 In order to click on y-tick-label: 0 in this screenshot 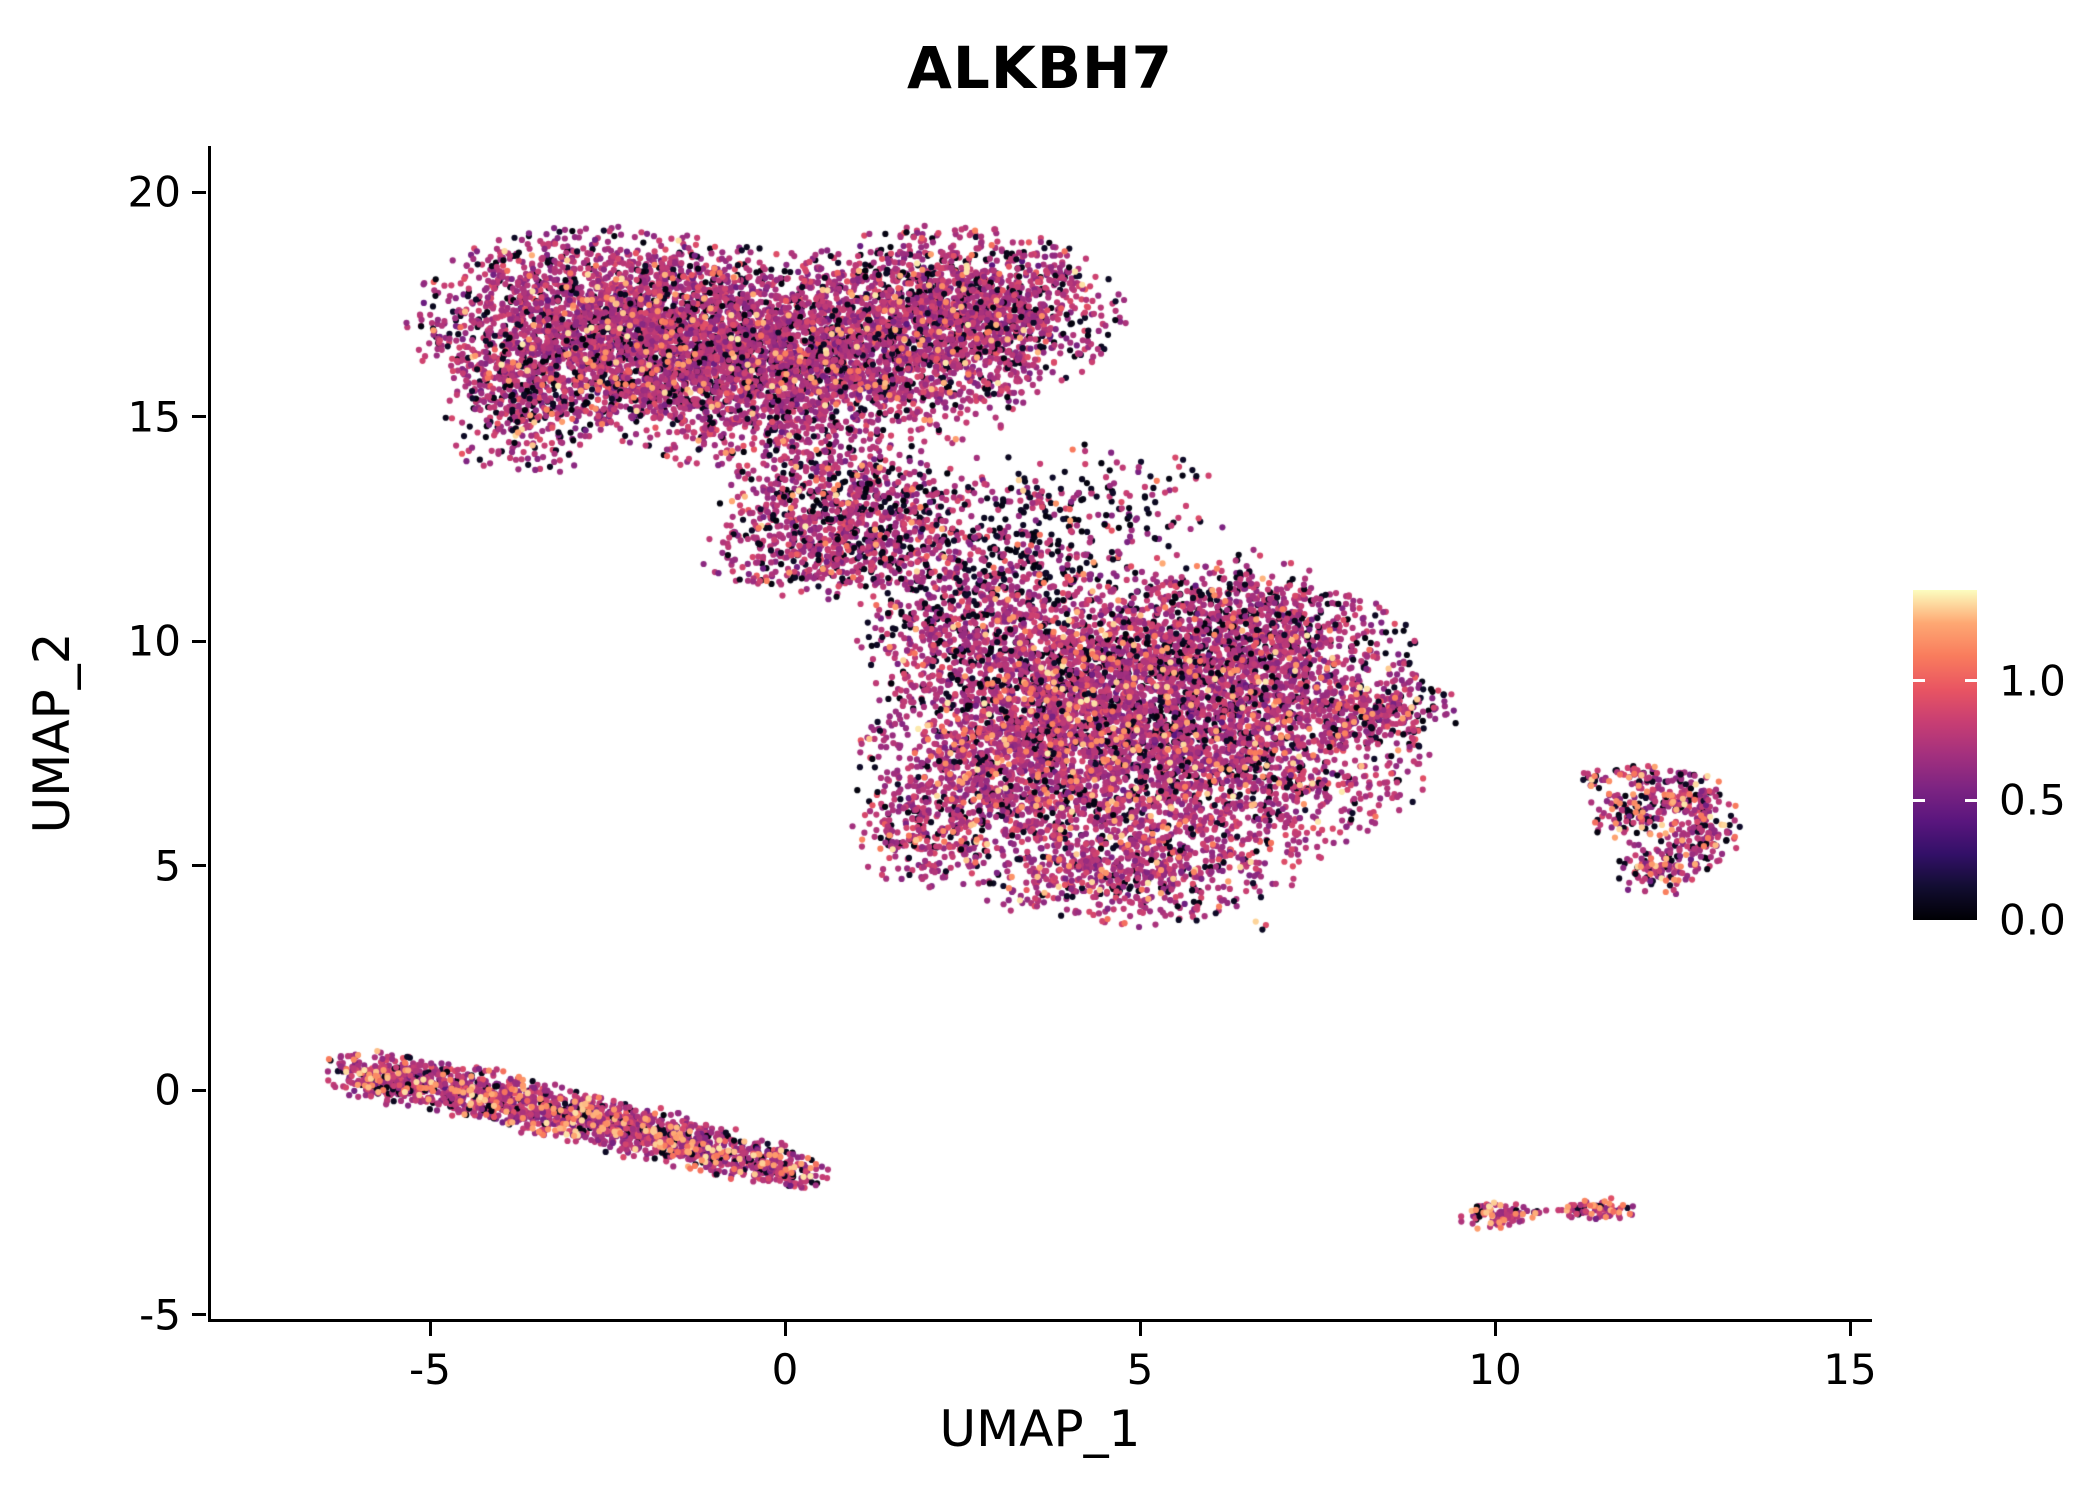, I will do `click(167, 1090)`.